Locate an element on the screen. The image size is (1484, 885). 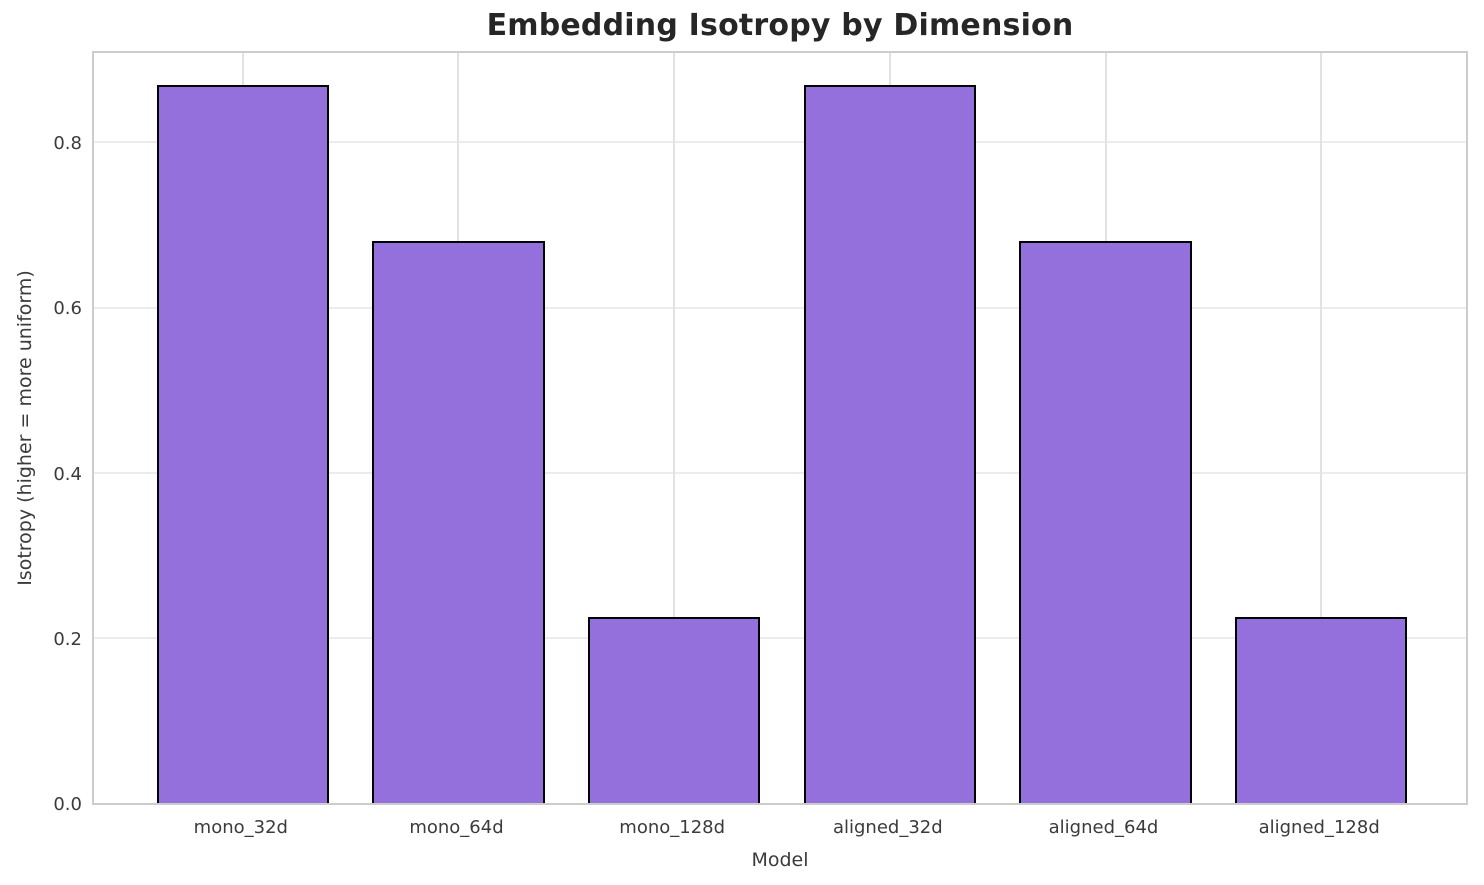
bar-mono_128d is located at coordinates (674, 710).